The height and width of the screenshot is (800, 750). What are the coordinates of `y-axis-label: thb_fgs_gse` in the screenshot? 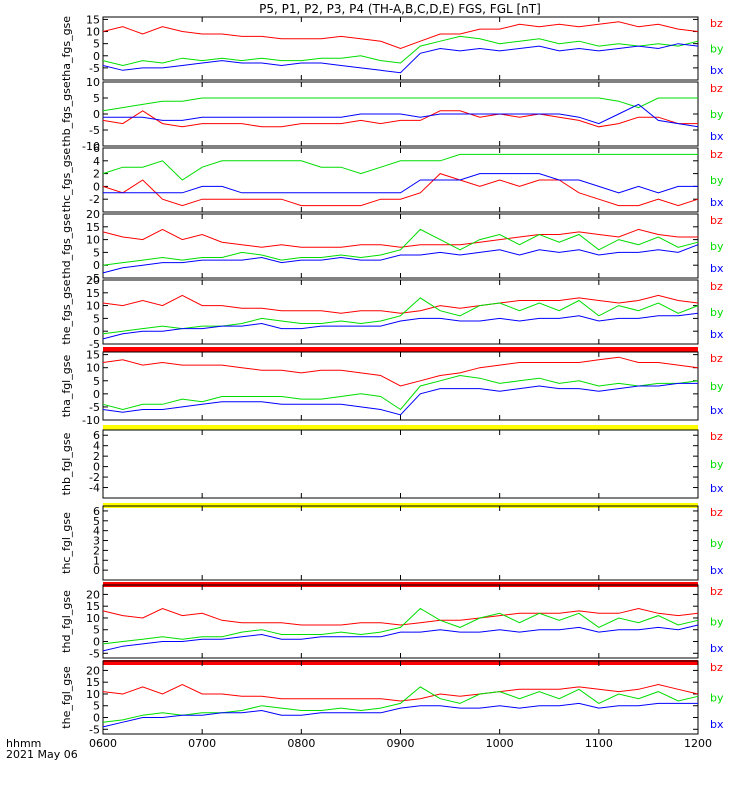 It's located at (66, 114).